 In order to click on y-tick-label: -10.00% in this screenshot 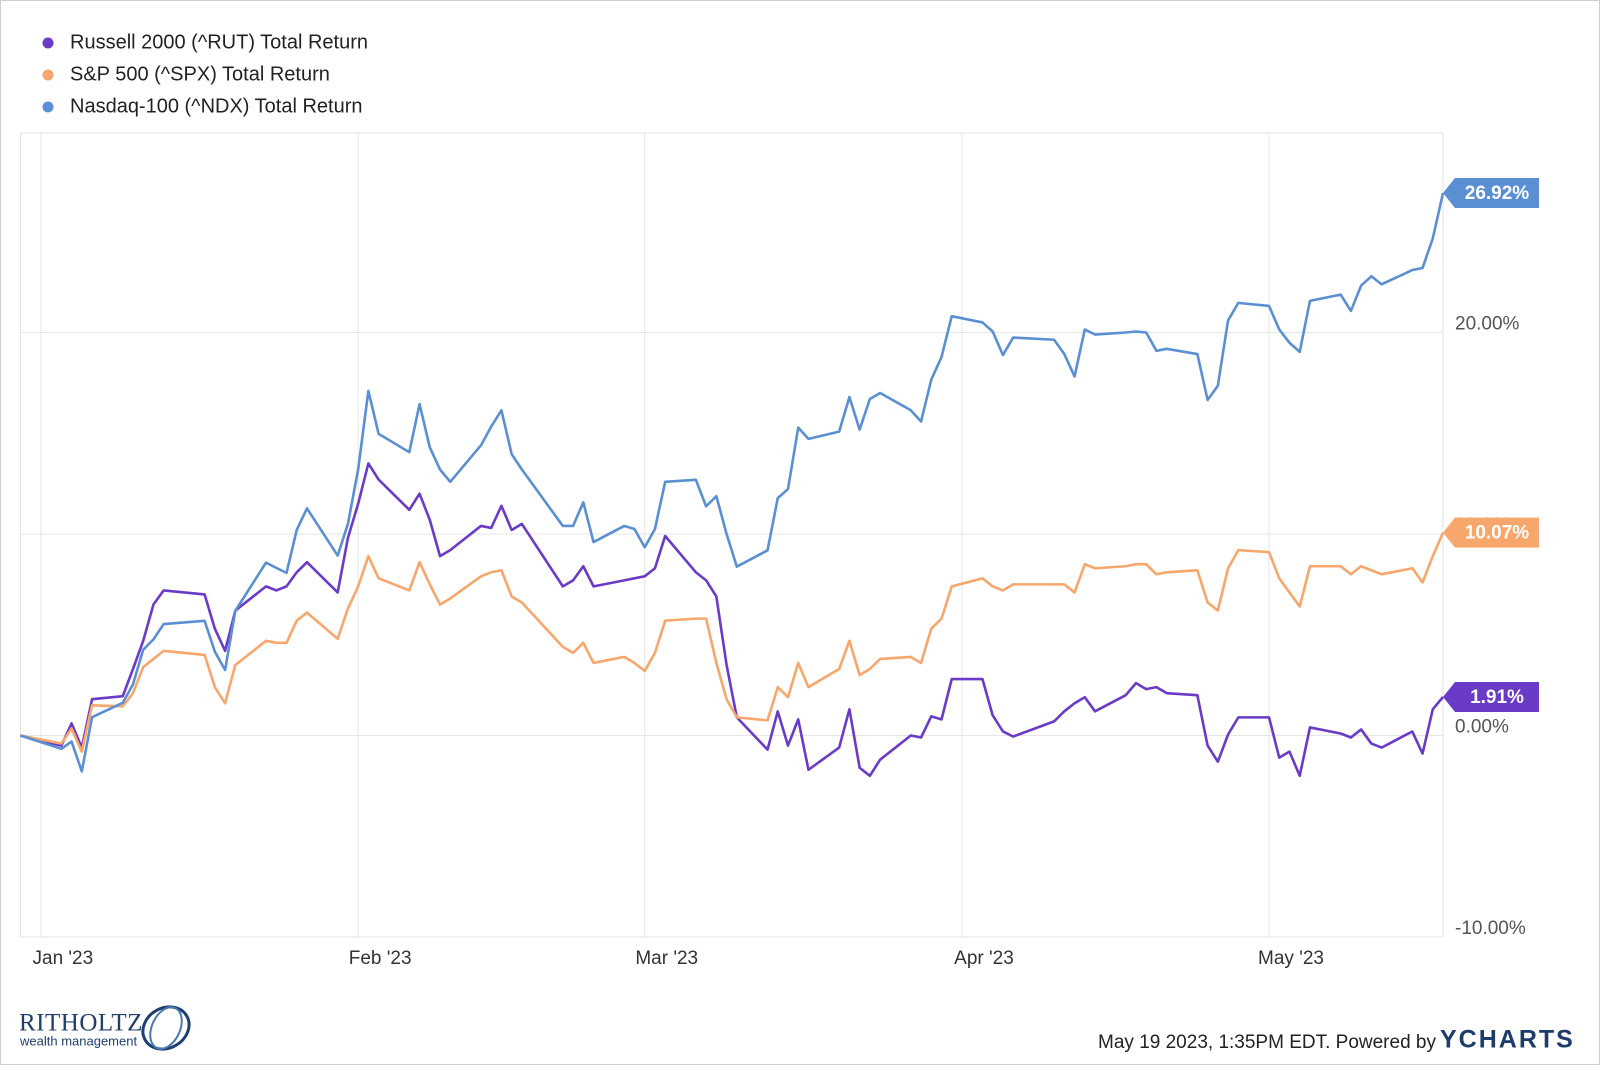, I will do `click(1490, 928)`.